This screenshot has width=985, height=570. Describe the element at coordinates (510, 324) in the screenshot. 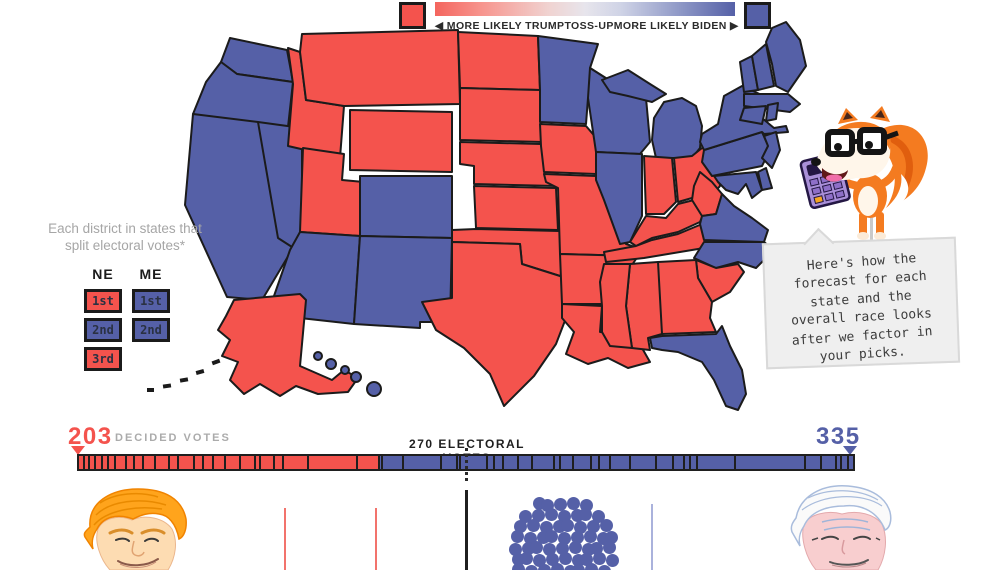

I see `state-tx` at that location.